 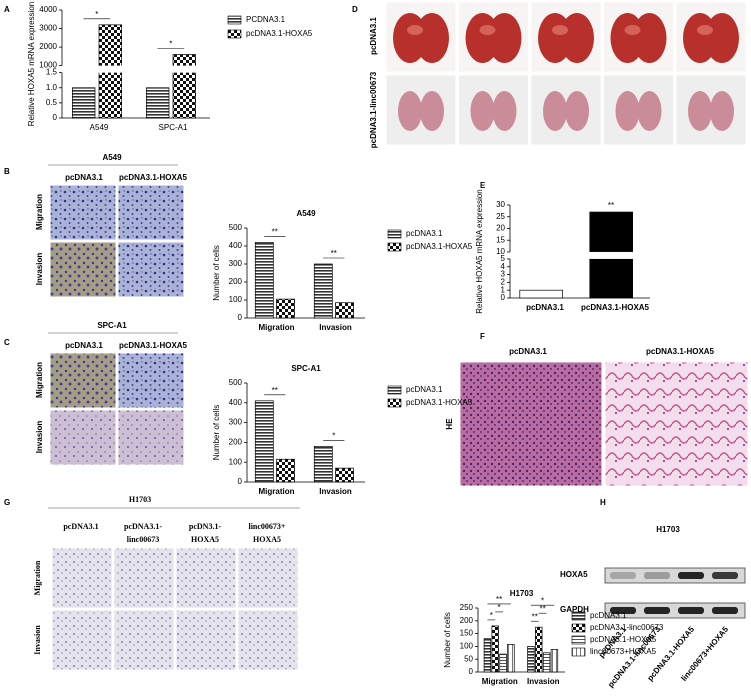 What do you see at coordinates (48, 28) in the screenshot?
I see `y-tick-label: 3000` at bounding box center [48, 28].